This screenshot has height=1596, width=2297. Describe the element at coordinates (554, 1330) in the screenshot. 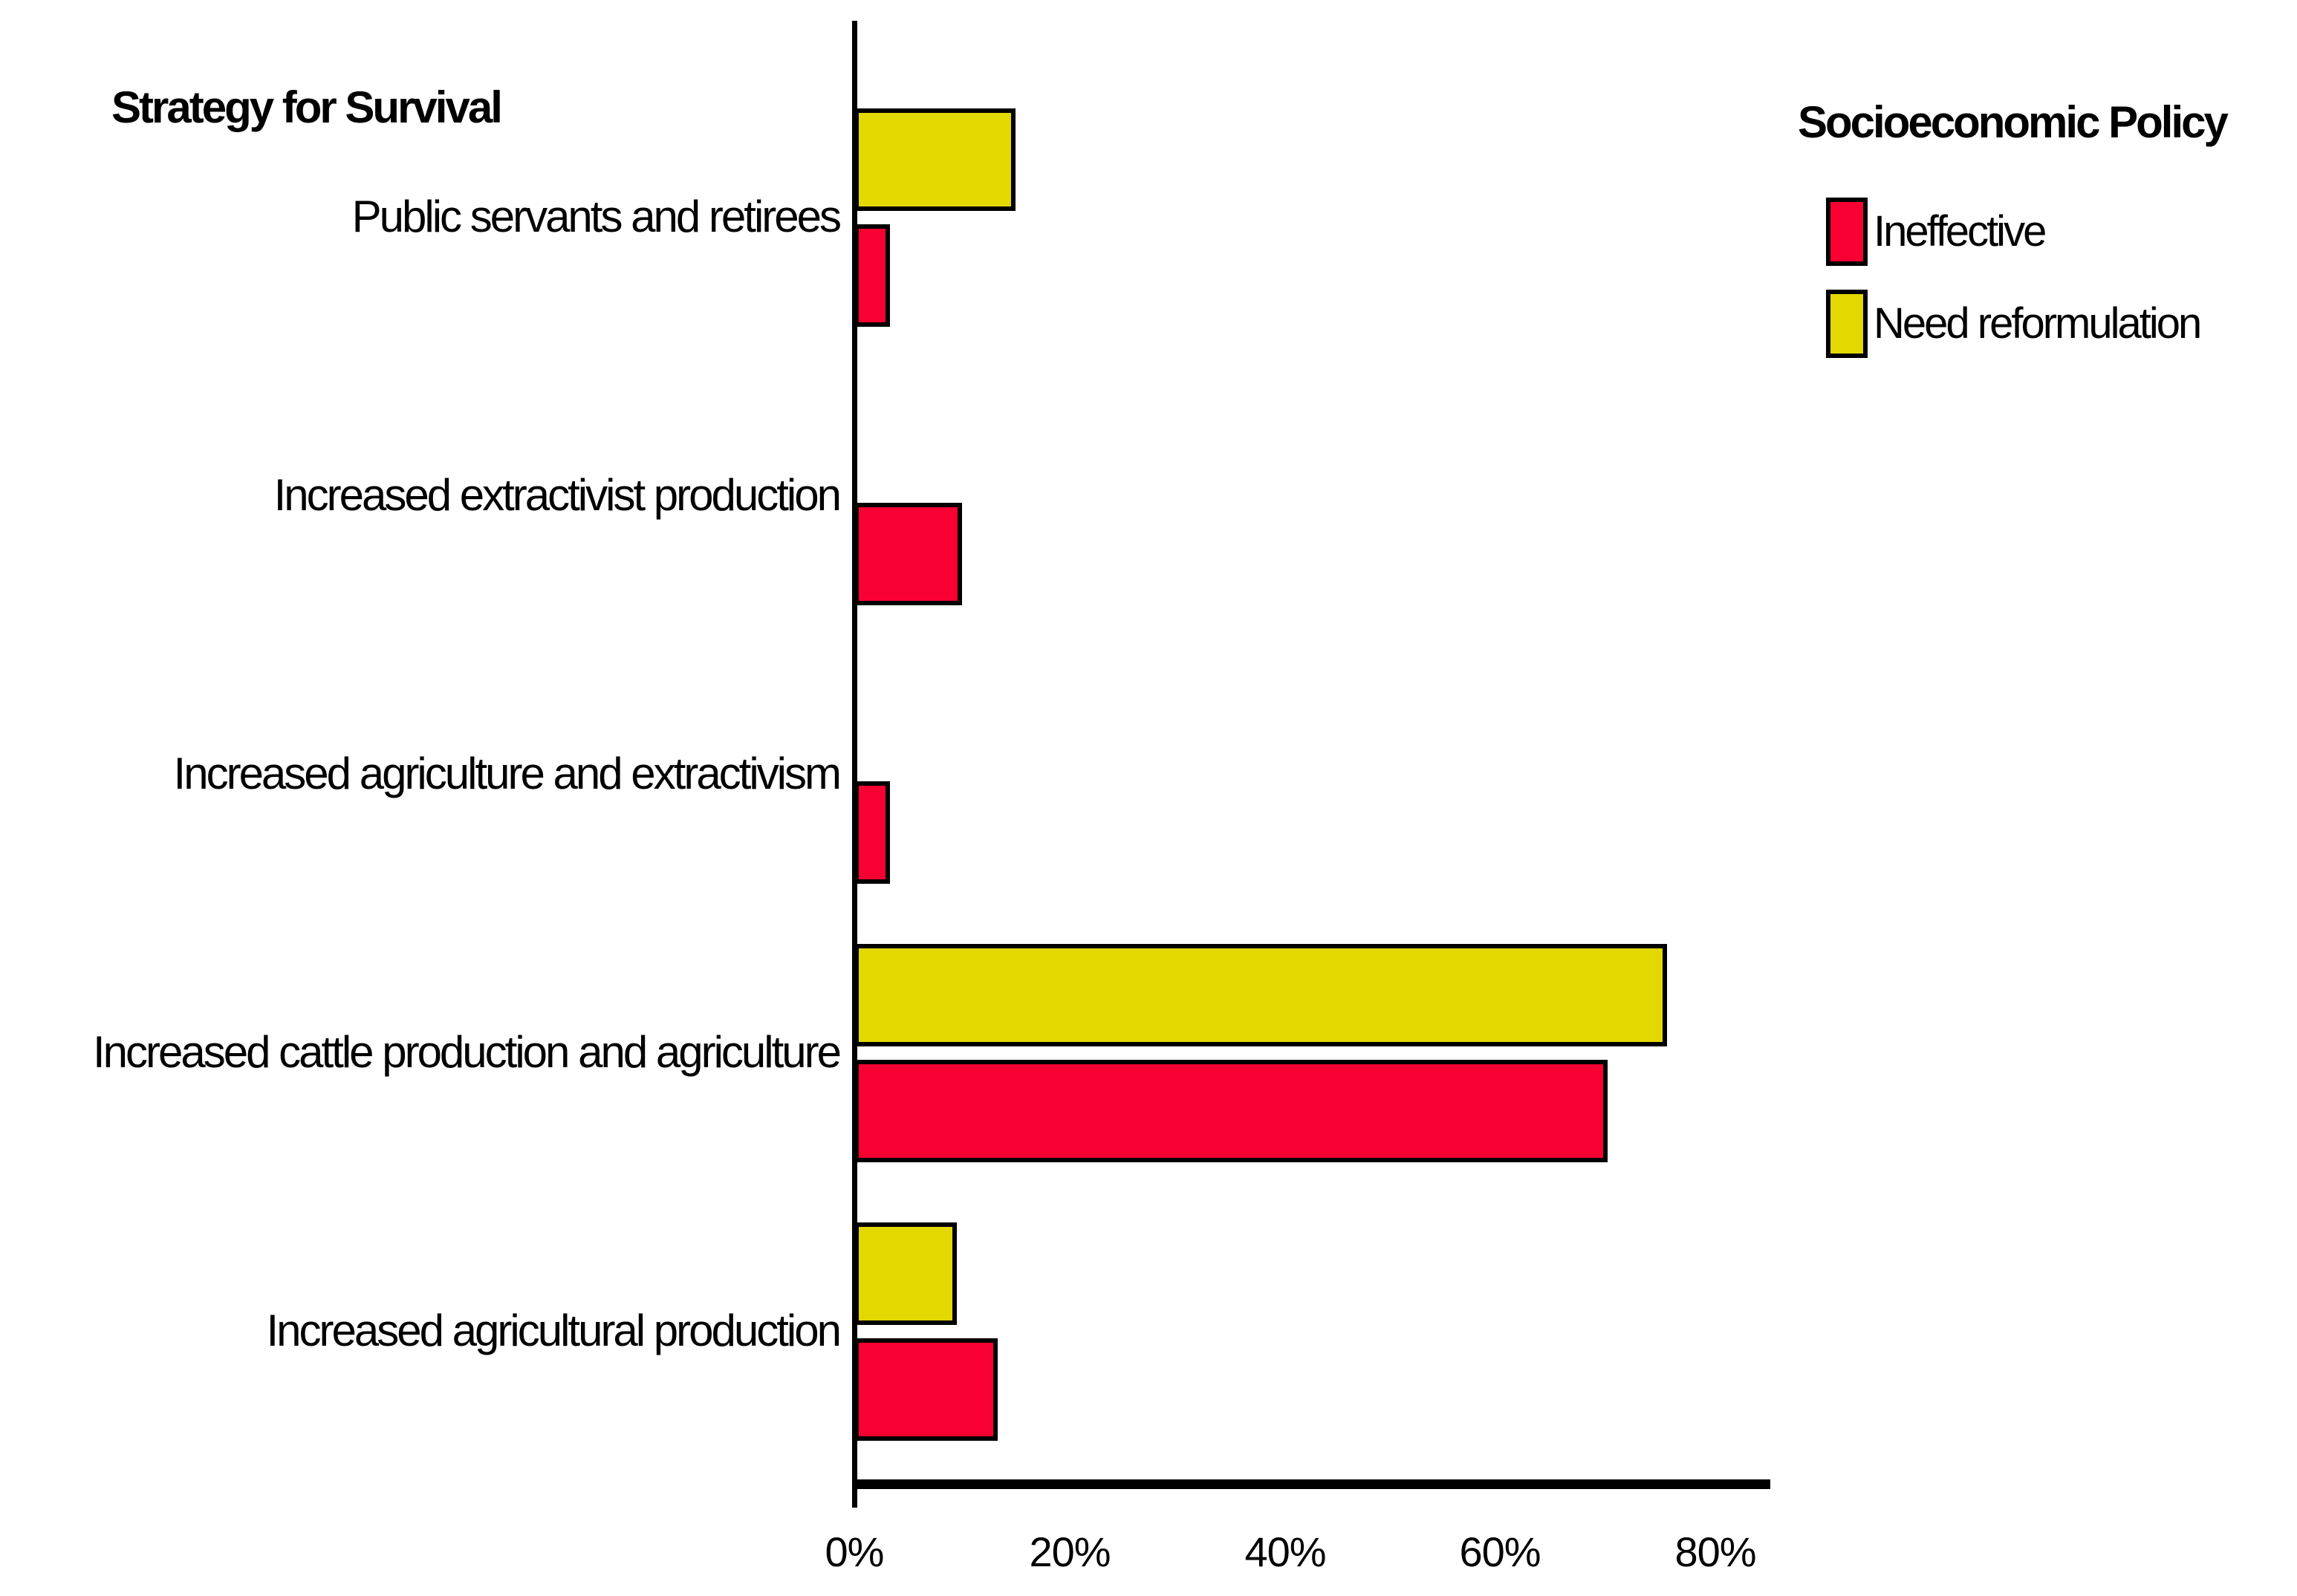

I see `category-label: Increased agricultural production` at that location.